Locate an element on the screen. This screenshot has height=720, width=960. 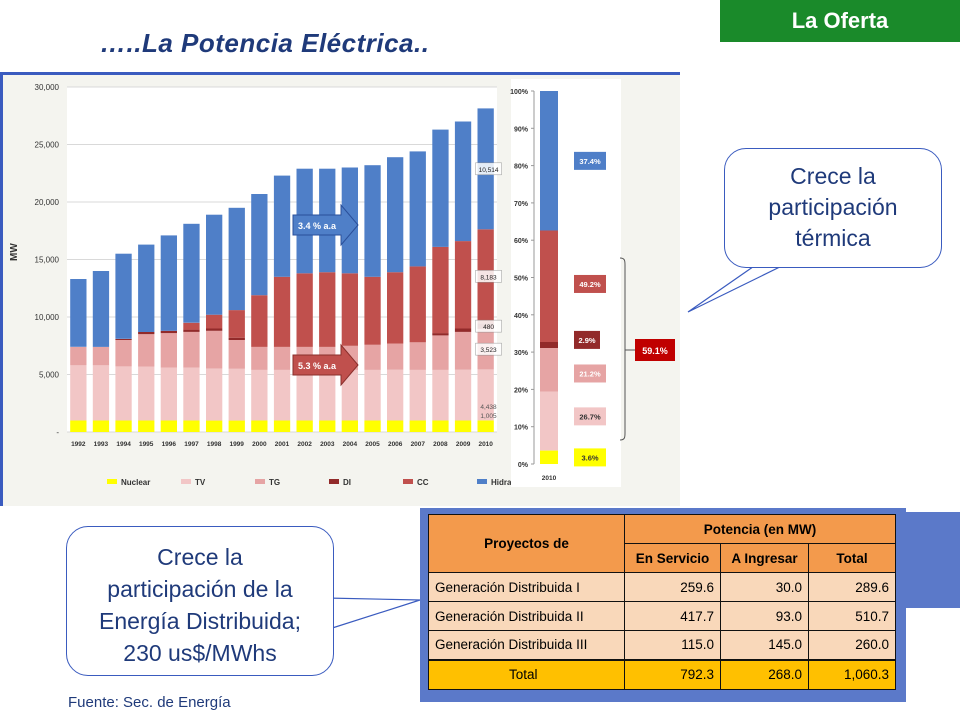
table-side-stripe is located at coordinates (928, 560).